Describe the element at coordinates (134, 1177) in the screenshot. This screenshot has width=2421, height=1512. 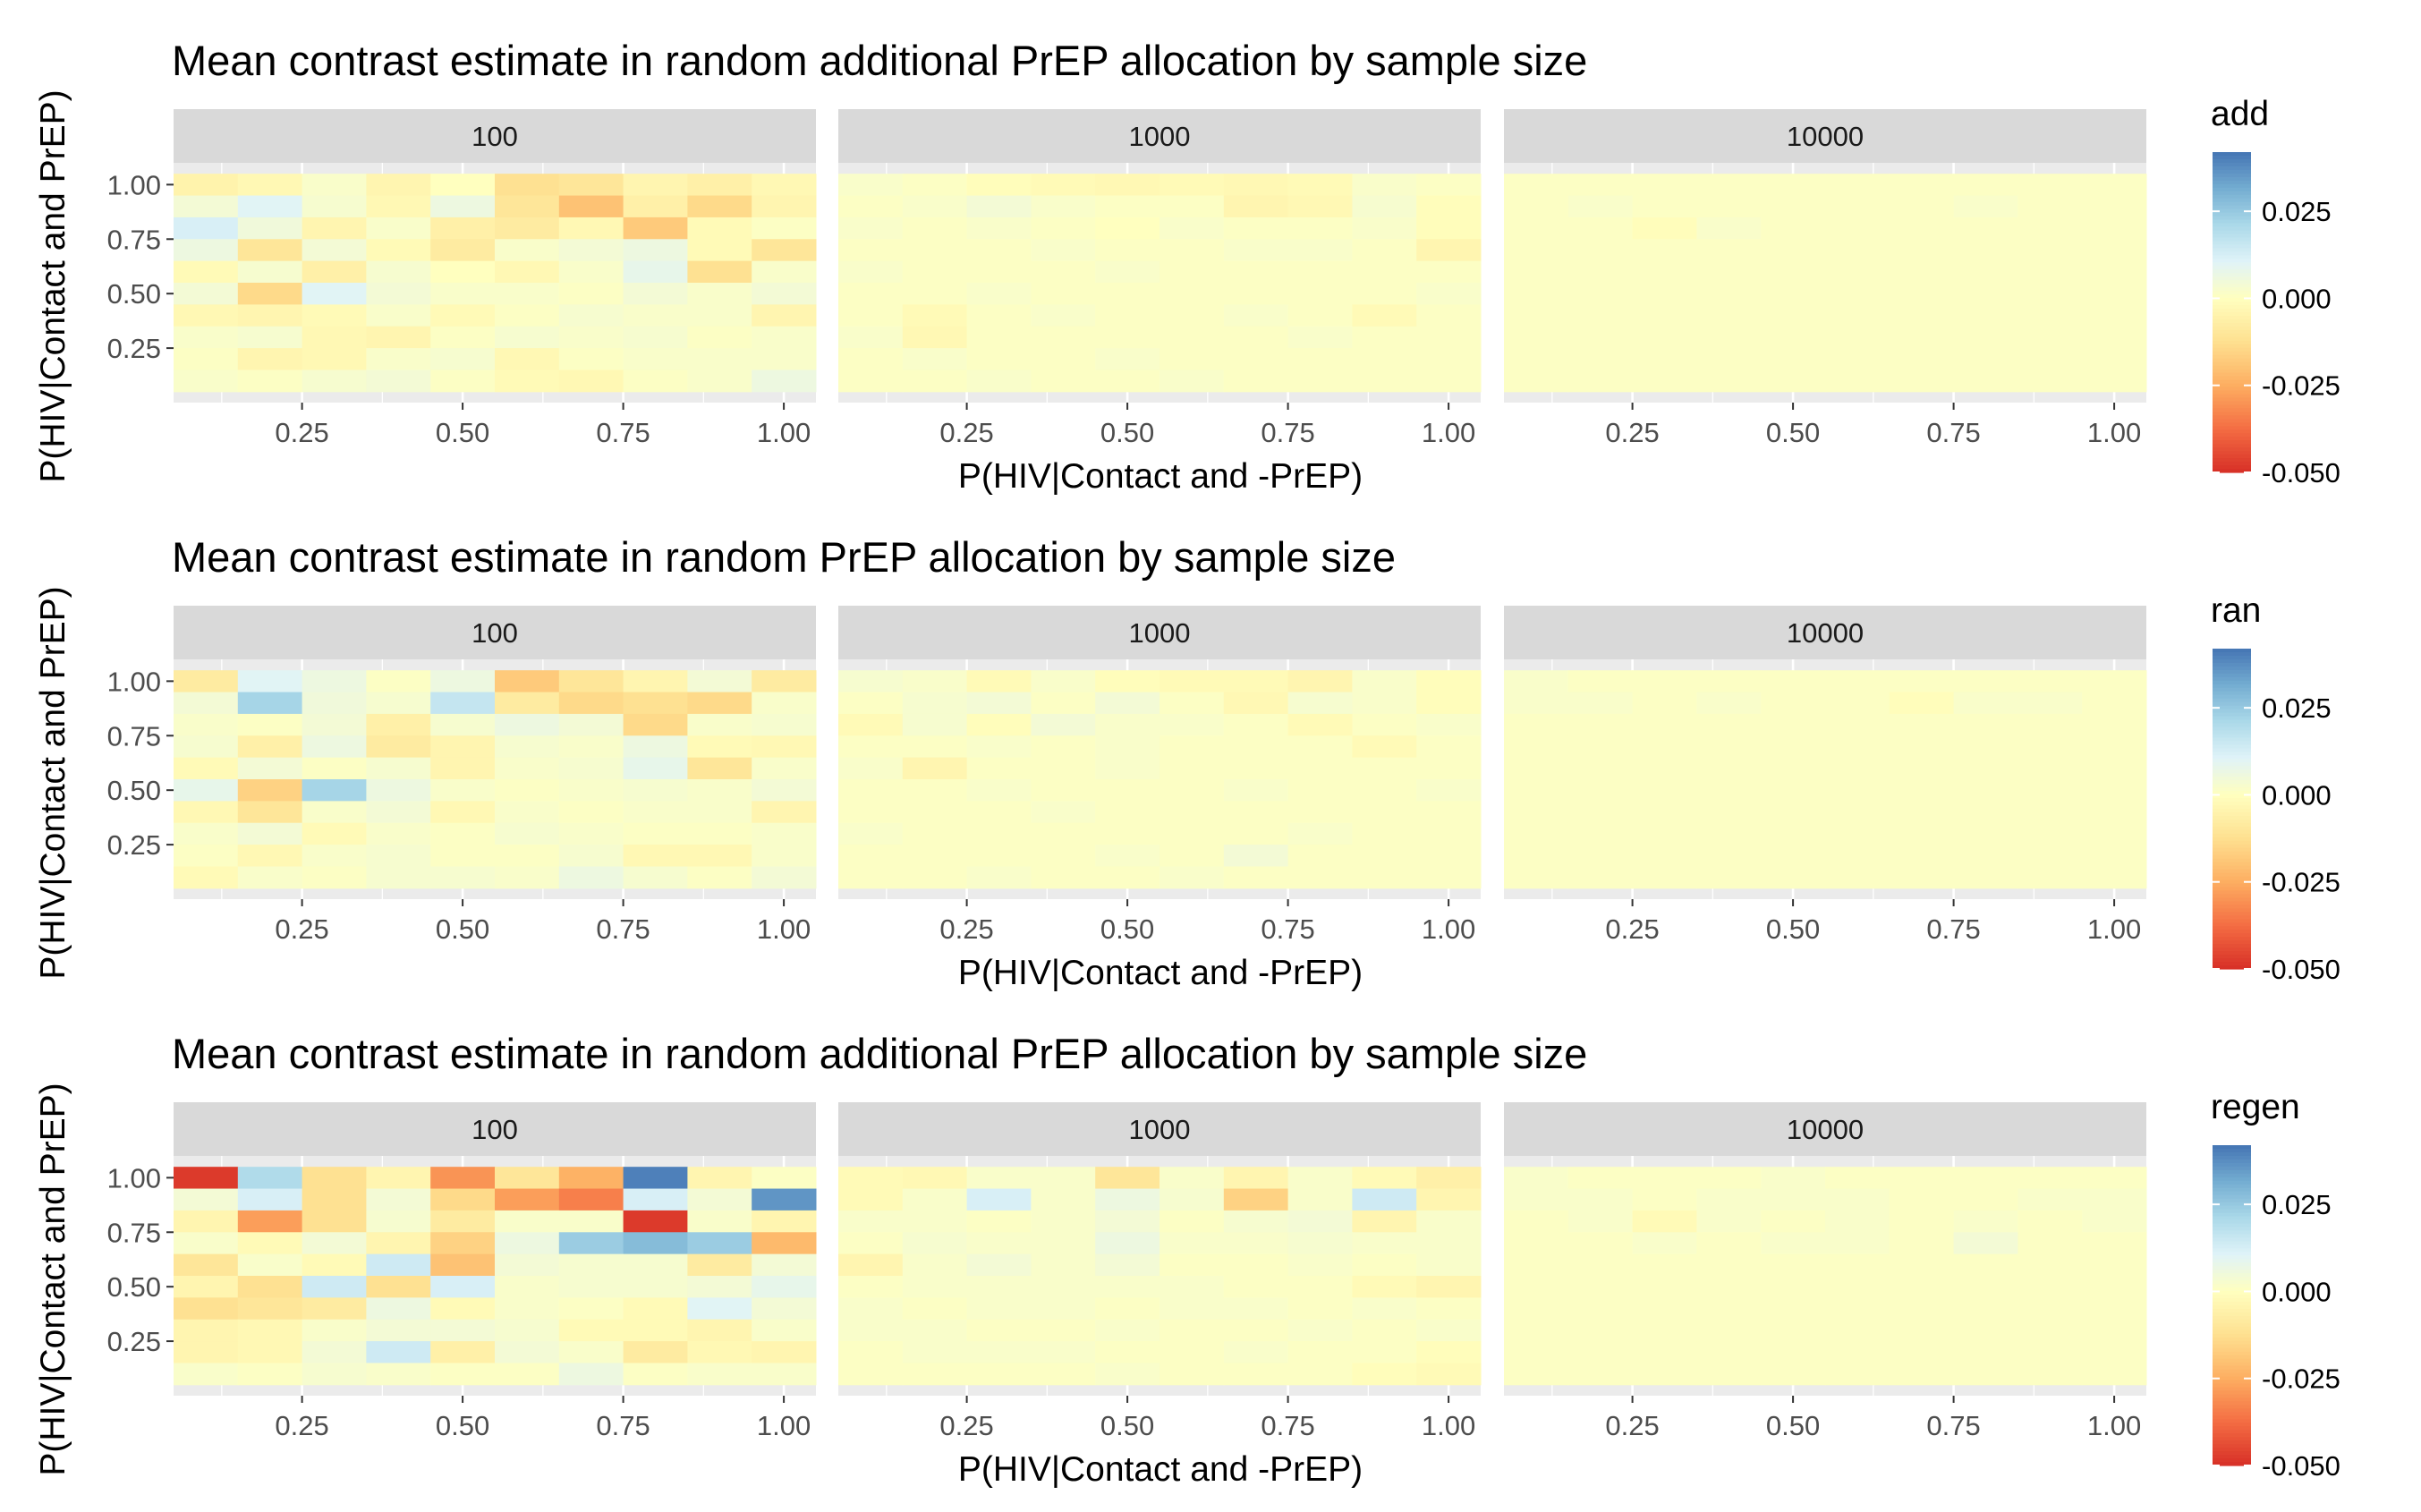
I see `y-tick-label: 1.00` at that location.